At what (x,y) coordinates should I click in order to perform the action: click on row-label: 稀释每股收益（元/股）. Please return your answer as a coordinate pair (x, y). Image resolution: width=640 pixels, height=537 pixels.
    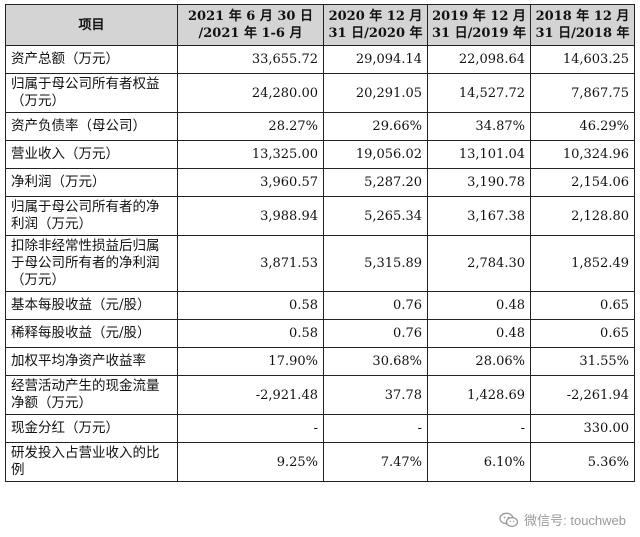
    Looking at the image, I should click on (91, 333).